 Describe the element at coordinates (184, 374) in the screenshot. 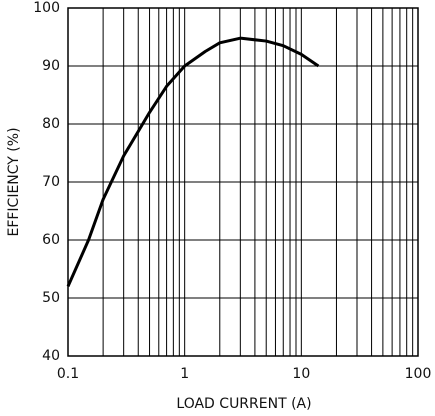

I see `x-tick-label: 1` at that location.